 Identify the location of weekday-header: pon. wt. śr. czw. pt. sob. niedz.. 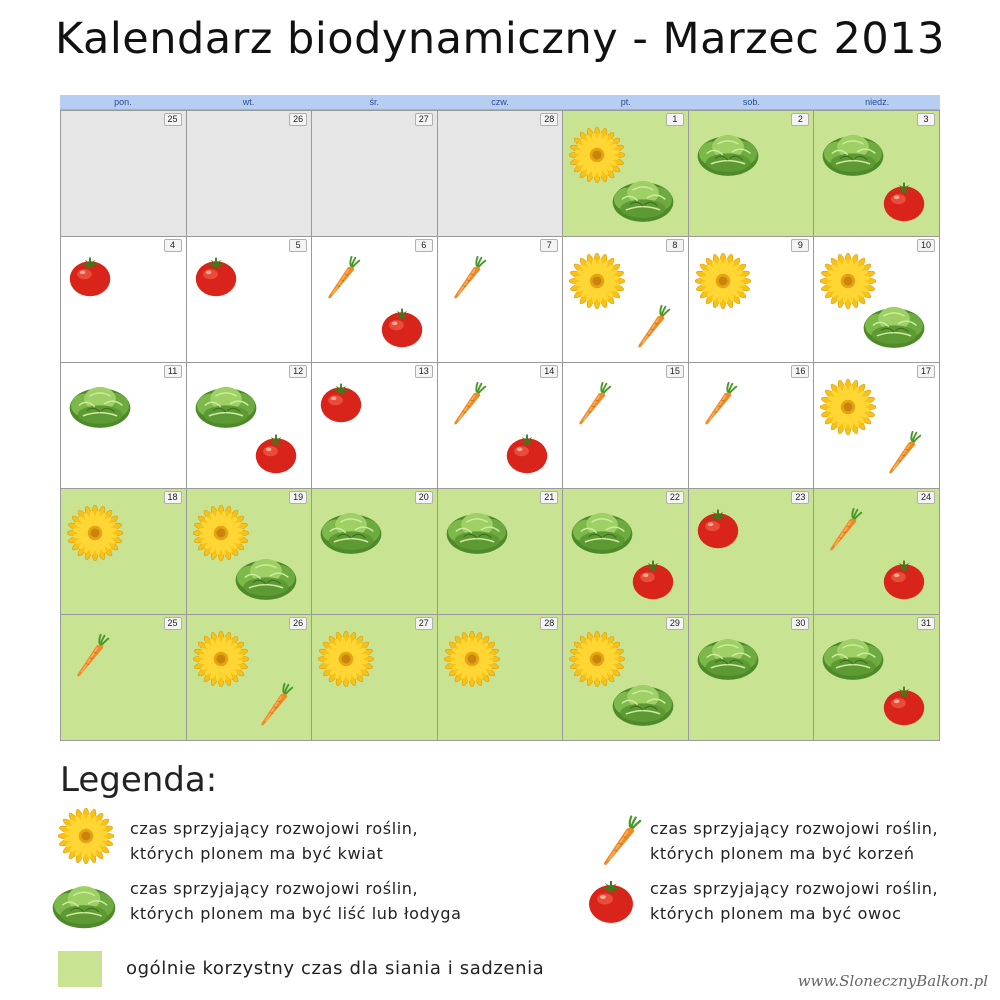
(500, 102).